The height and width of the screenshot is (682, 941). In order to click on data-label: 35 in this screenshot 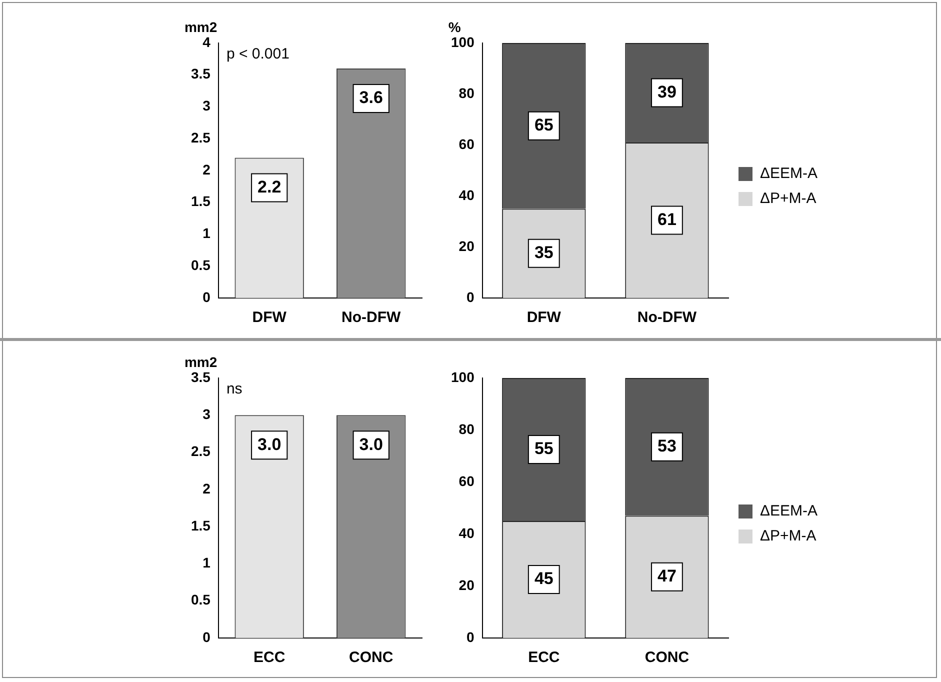, I will do `click(544, 252)`.